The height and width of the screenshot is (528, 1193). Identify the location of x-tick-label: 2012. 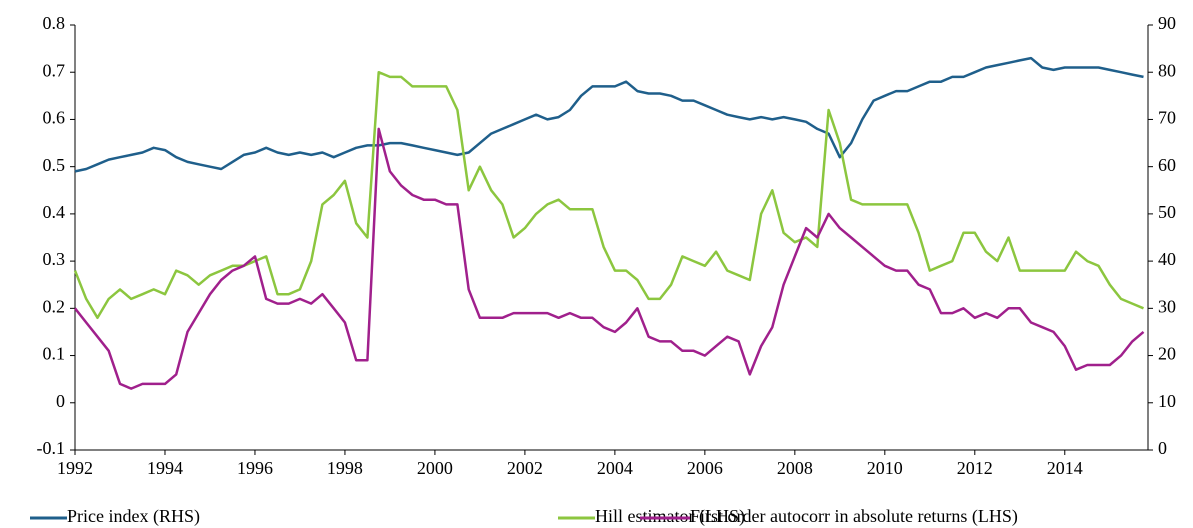
(975, 468).